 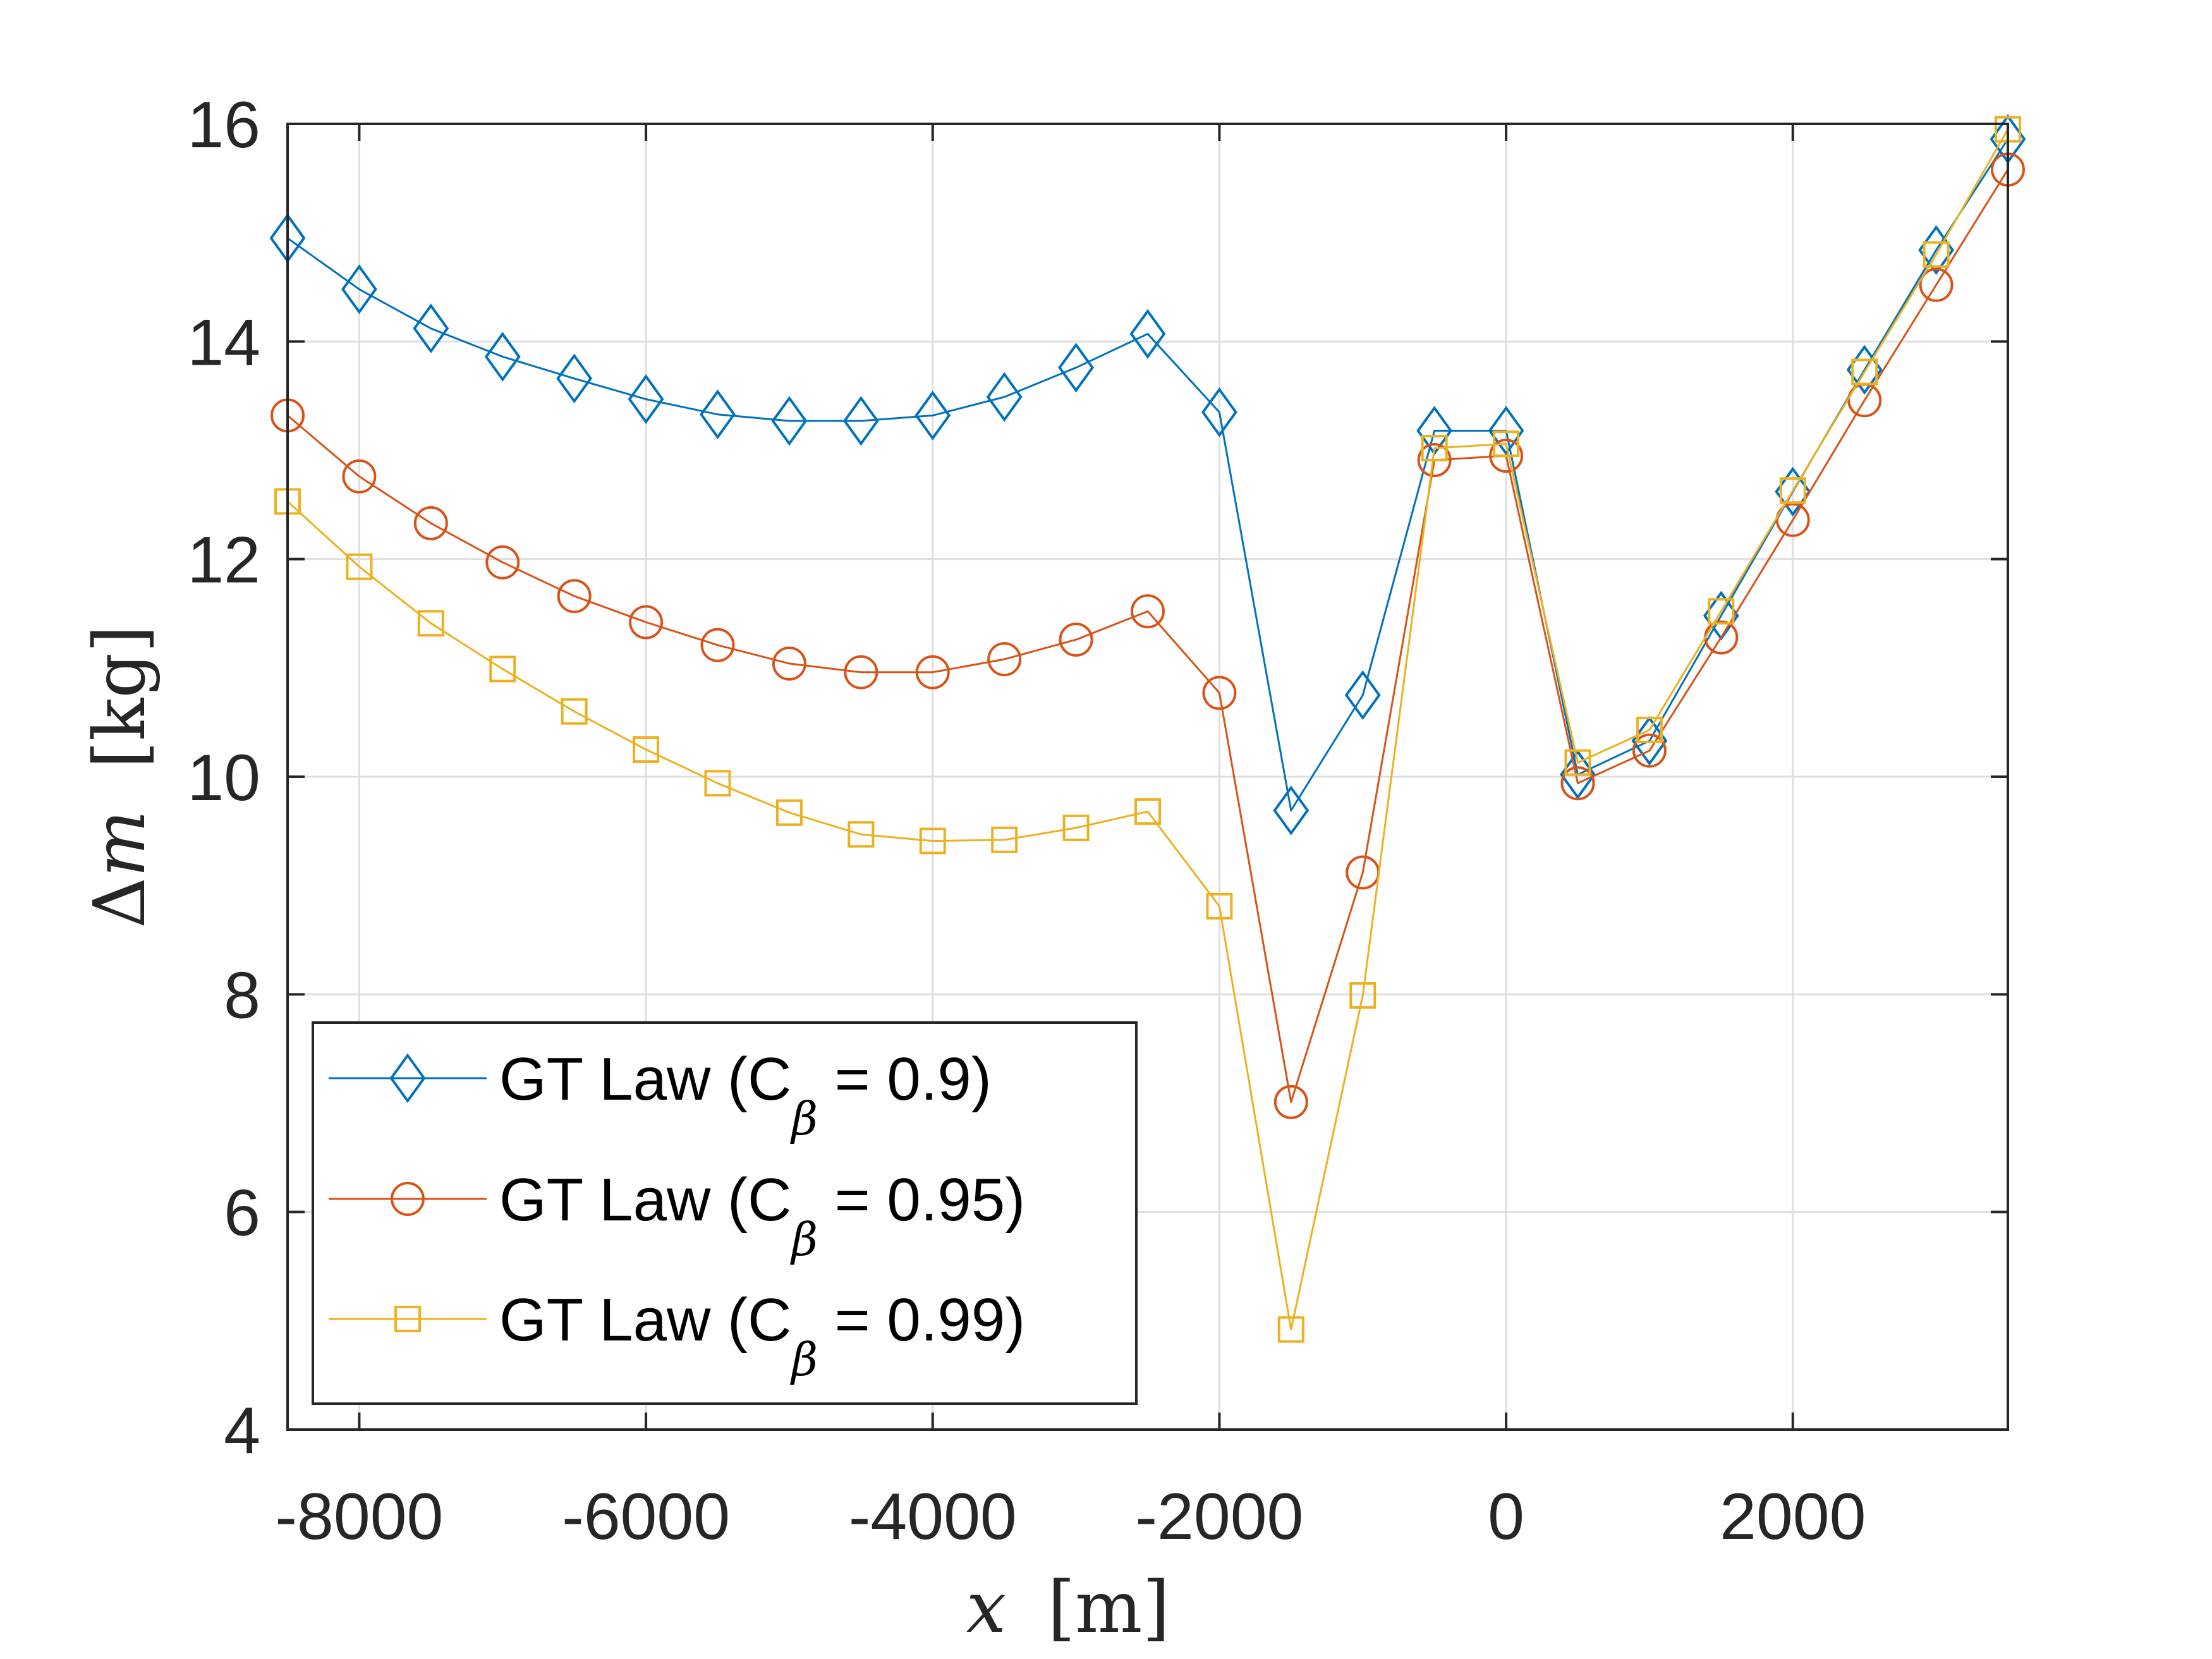 I want to click on legend-entry: GT Law (Cβ = 0.9), so click(x=660, y=1095).